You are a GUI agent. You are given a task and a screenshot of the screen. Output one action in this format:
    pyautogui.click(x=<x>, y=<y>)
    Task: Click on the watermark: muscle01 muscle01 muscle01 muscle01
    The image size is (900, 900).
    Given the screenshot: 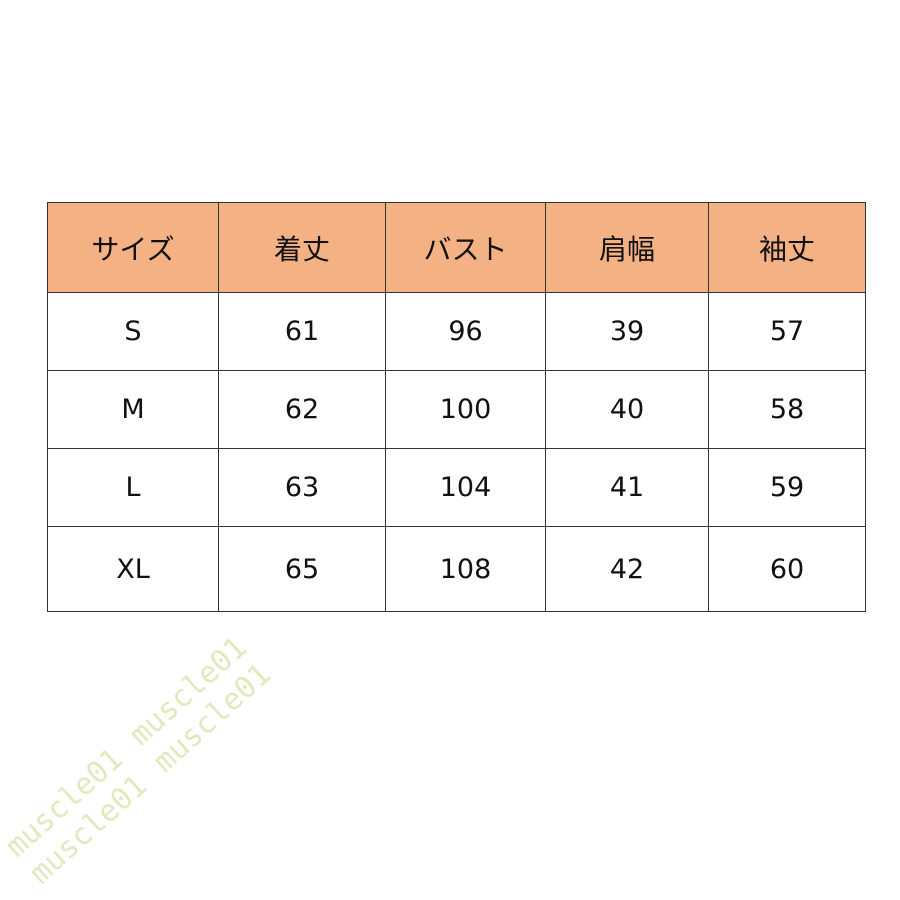 What is the action you would take?
    pyautogui.click(x=139, y=761)
    